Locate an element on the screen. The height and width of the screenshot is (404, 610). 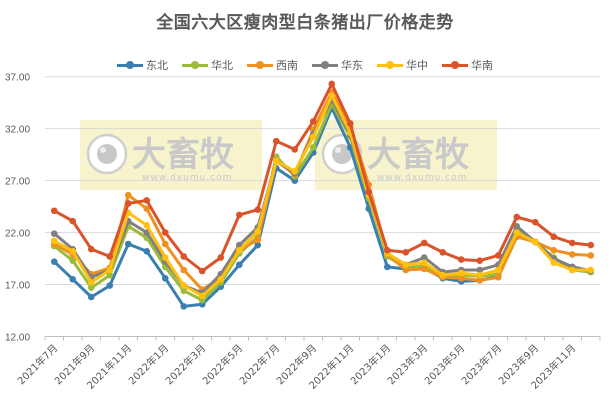
legend-item: 东北 is located at coordinates (142, 65).